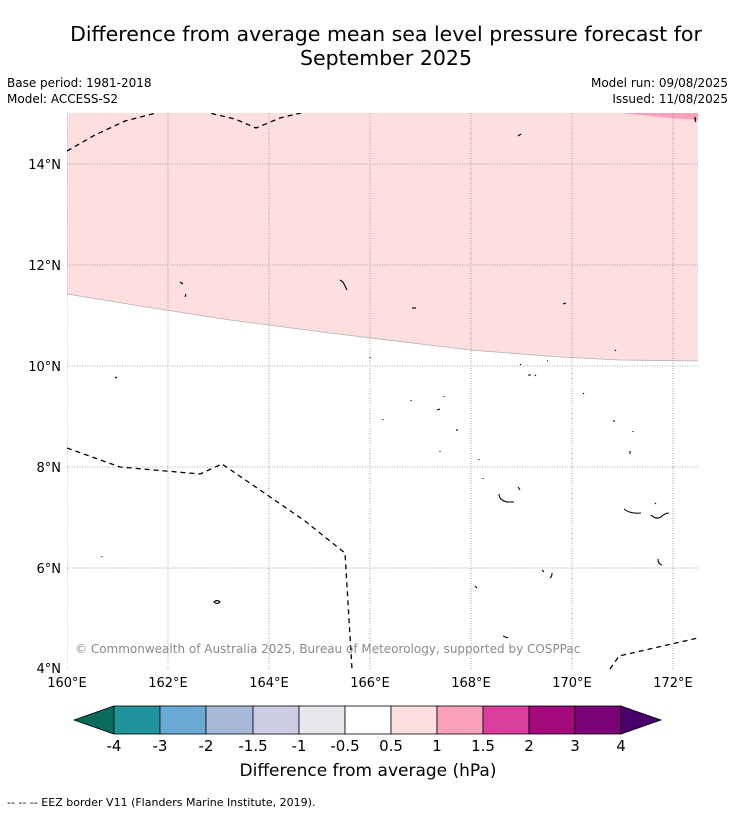 The height and width of the screenshot is (816, 736). Describe the element at coordinates (471, 683) in the screenshot. I see `lon-label: 168°E` at that location.